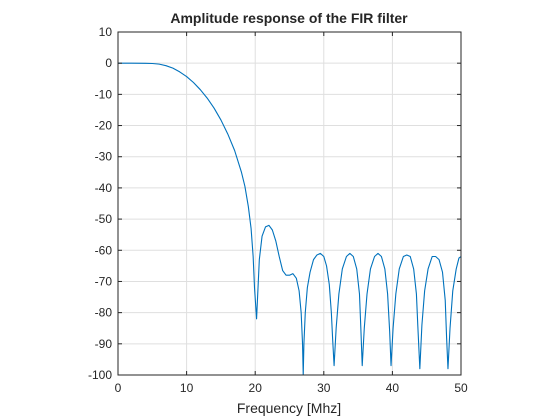 The height and width of the screenshot is (420, 560). What do you see at coordinates (324, 388) in the screenshot?
I see `x-tick-label: 30` at bounding box center [324, 388].